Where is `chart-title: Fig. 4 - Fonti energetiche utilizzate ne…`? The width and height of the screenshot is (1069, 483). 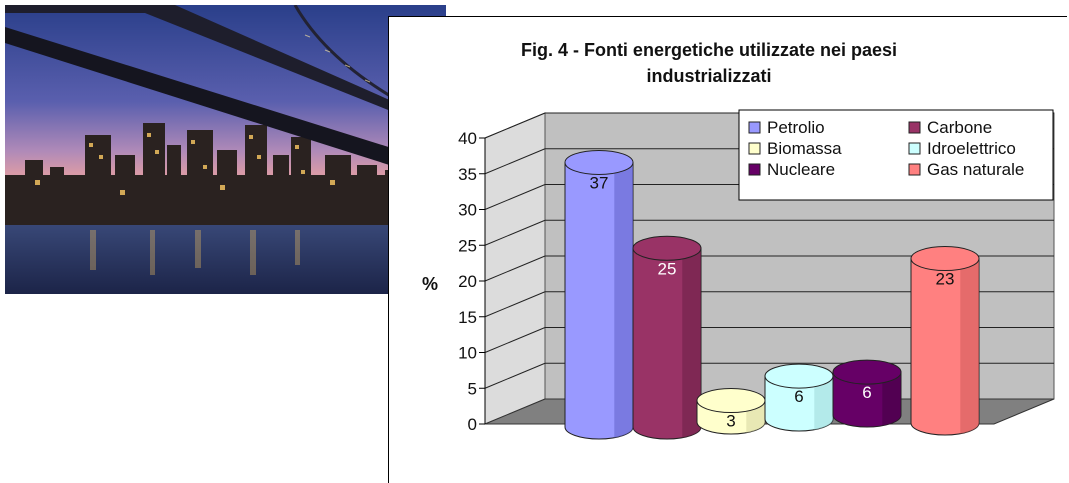
chart-title: Fig. 4 - Fonti energetiche utilizzate ne… is located at coordinates (709, 63).